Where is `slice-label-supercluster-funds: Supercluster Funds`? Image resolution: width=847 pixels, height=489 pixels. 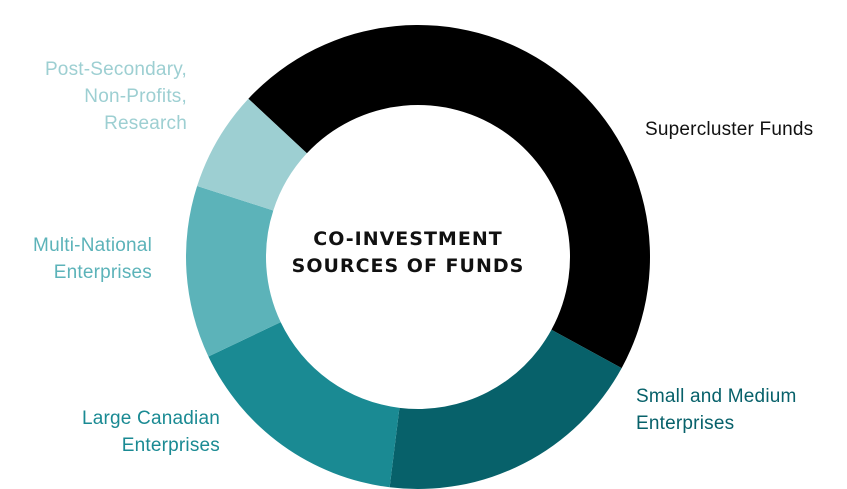 slice-label-supercluster-funds: Supercluster Funds is located at coordinates (729, 129).